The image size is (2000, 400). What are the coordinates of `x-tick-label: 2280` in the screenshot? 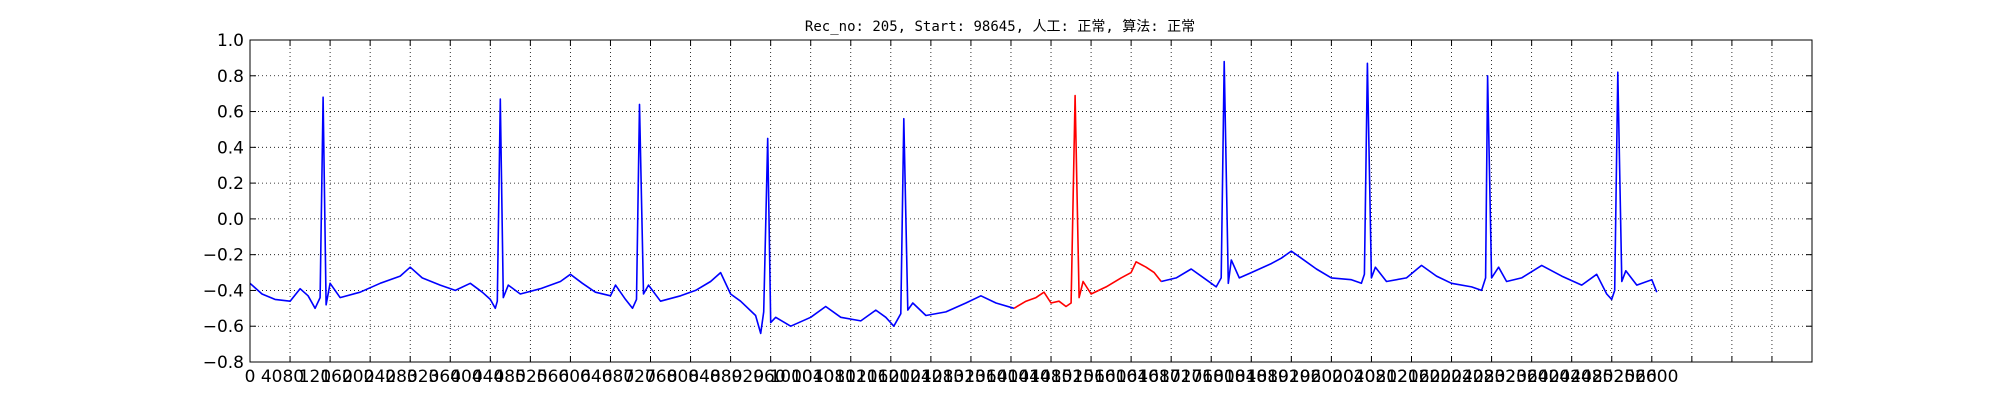 It's located at (1483, 377).